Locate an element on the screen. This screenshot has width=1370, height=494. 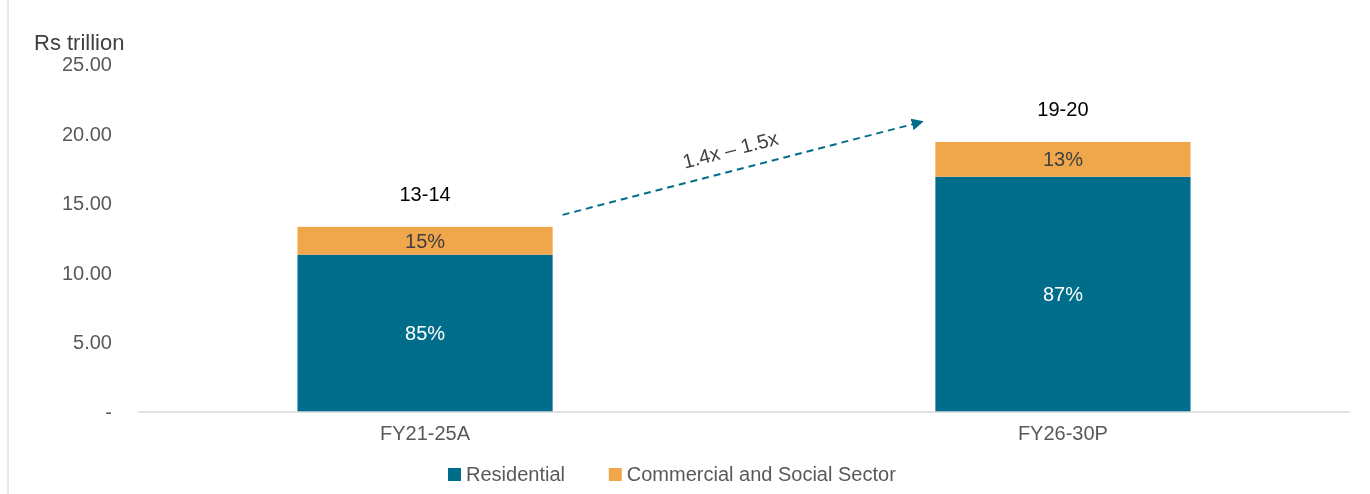
legend-label: Residential is located at coordinates (515, 474).